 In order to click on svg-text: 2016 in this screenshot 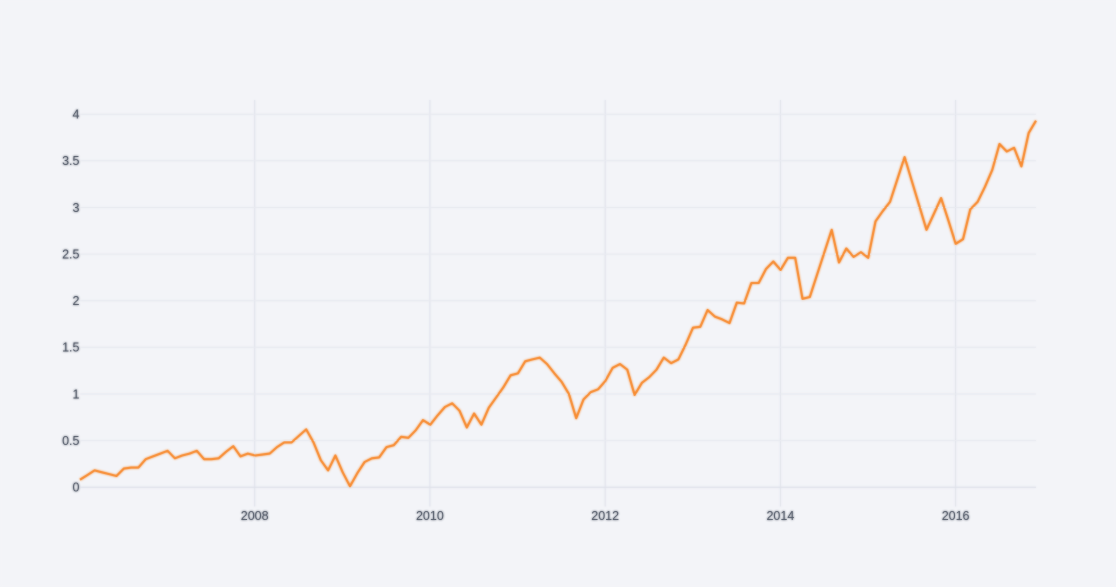, I will do `click(956, 516)`.